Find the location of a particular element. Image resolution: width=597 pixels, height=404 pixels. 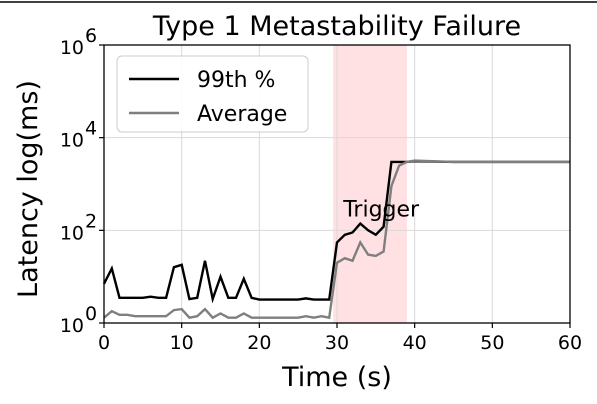

x-axis-title: Time (s) is located at coordinates (336, 377).